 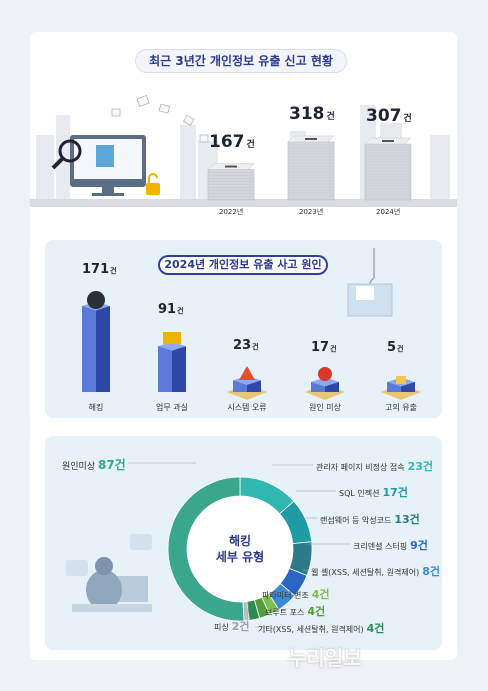 I want to click on donut-label-text-6: 브루트 포스, so click(x=285, y=612).